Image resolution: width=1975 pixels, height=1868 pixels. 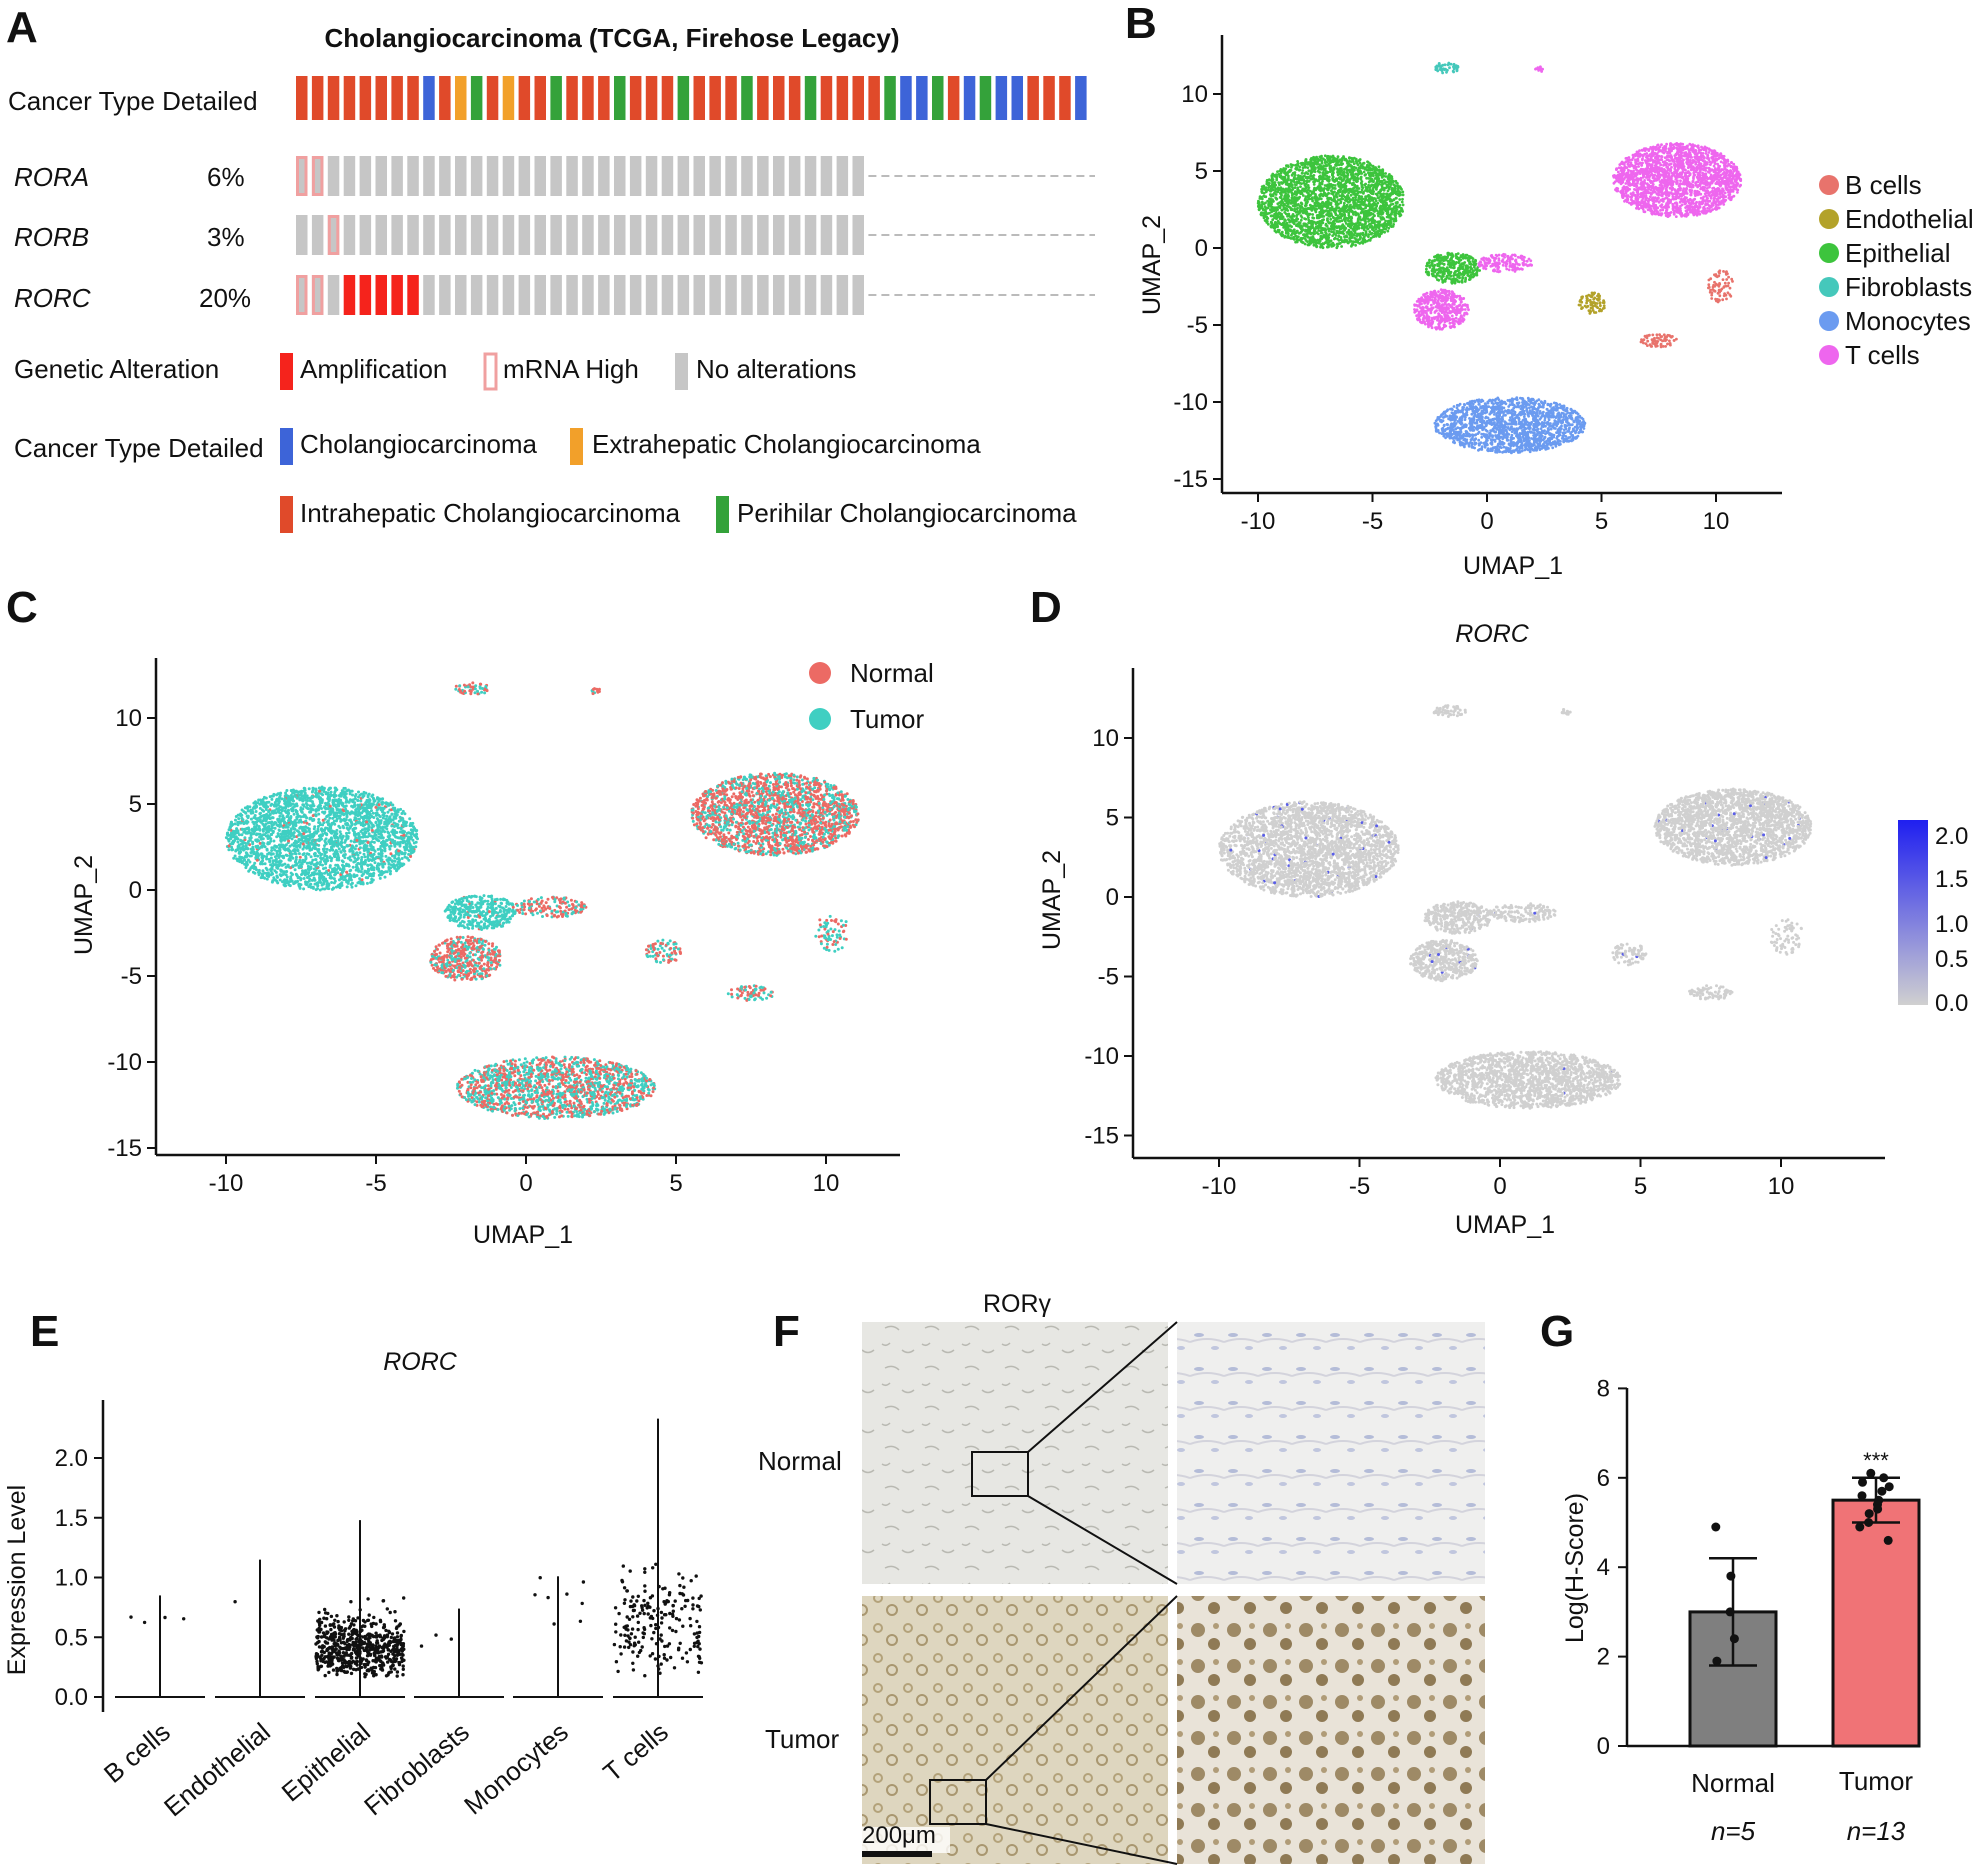 What do you see at coordinates (286, 371) in the screenshot?
I see `legend-swatch-amplification` at bounding box center [286, 371].